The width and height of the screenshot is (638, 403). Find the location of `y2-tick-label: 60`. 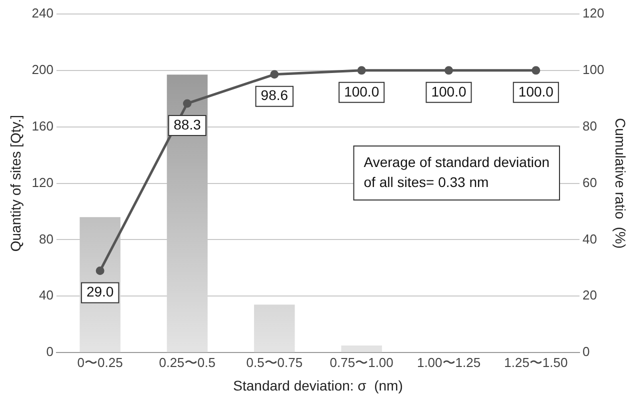

y2-tick-label: 60 is located at coordinates (589, 182).